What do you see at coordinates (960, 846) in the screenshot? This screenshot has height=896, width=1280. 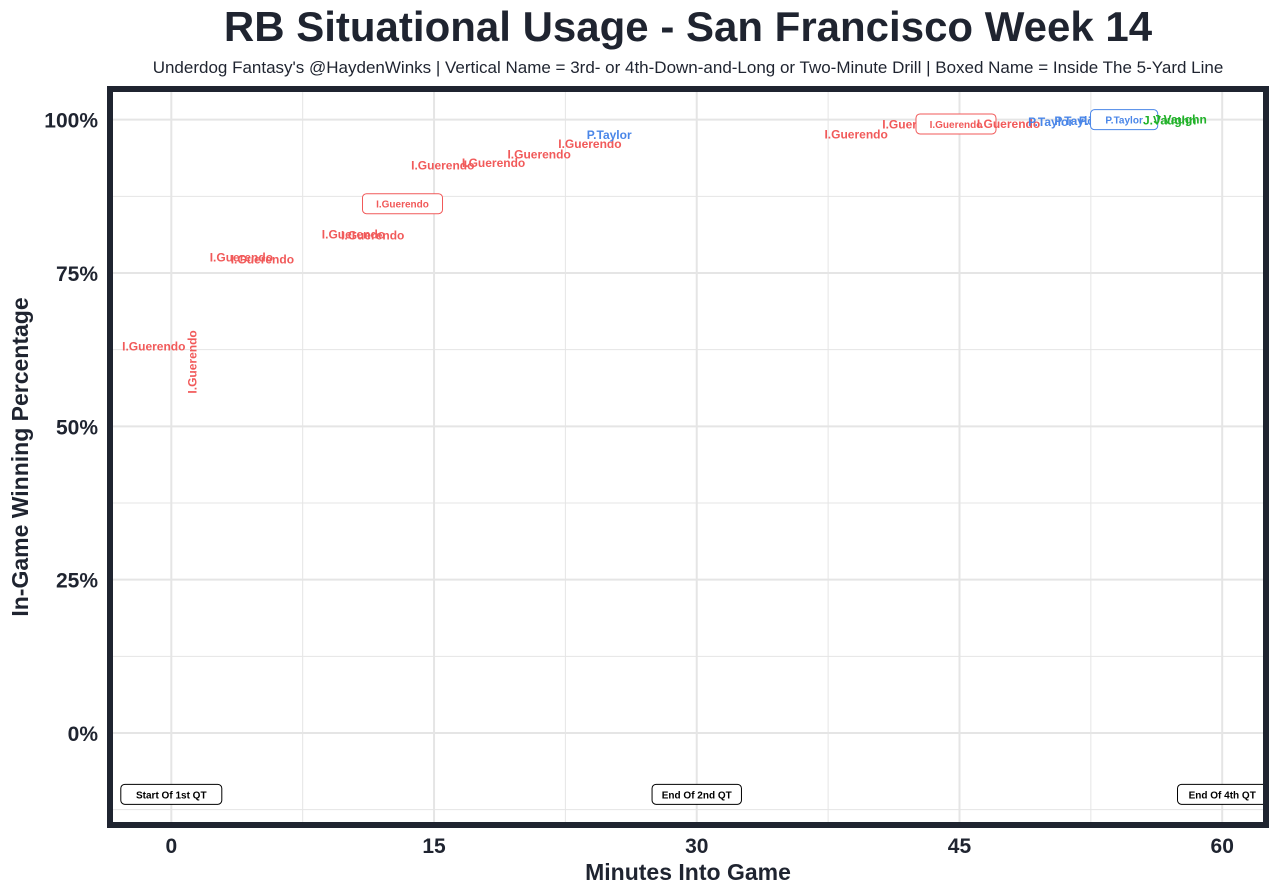 I see `x-tick-label: 45` at bounding box center [960, 846].